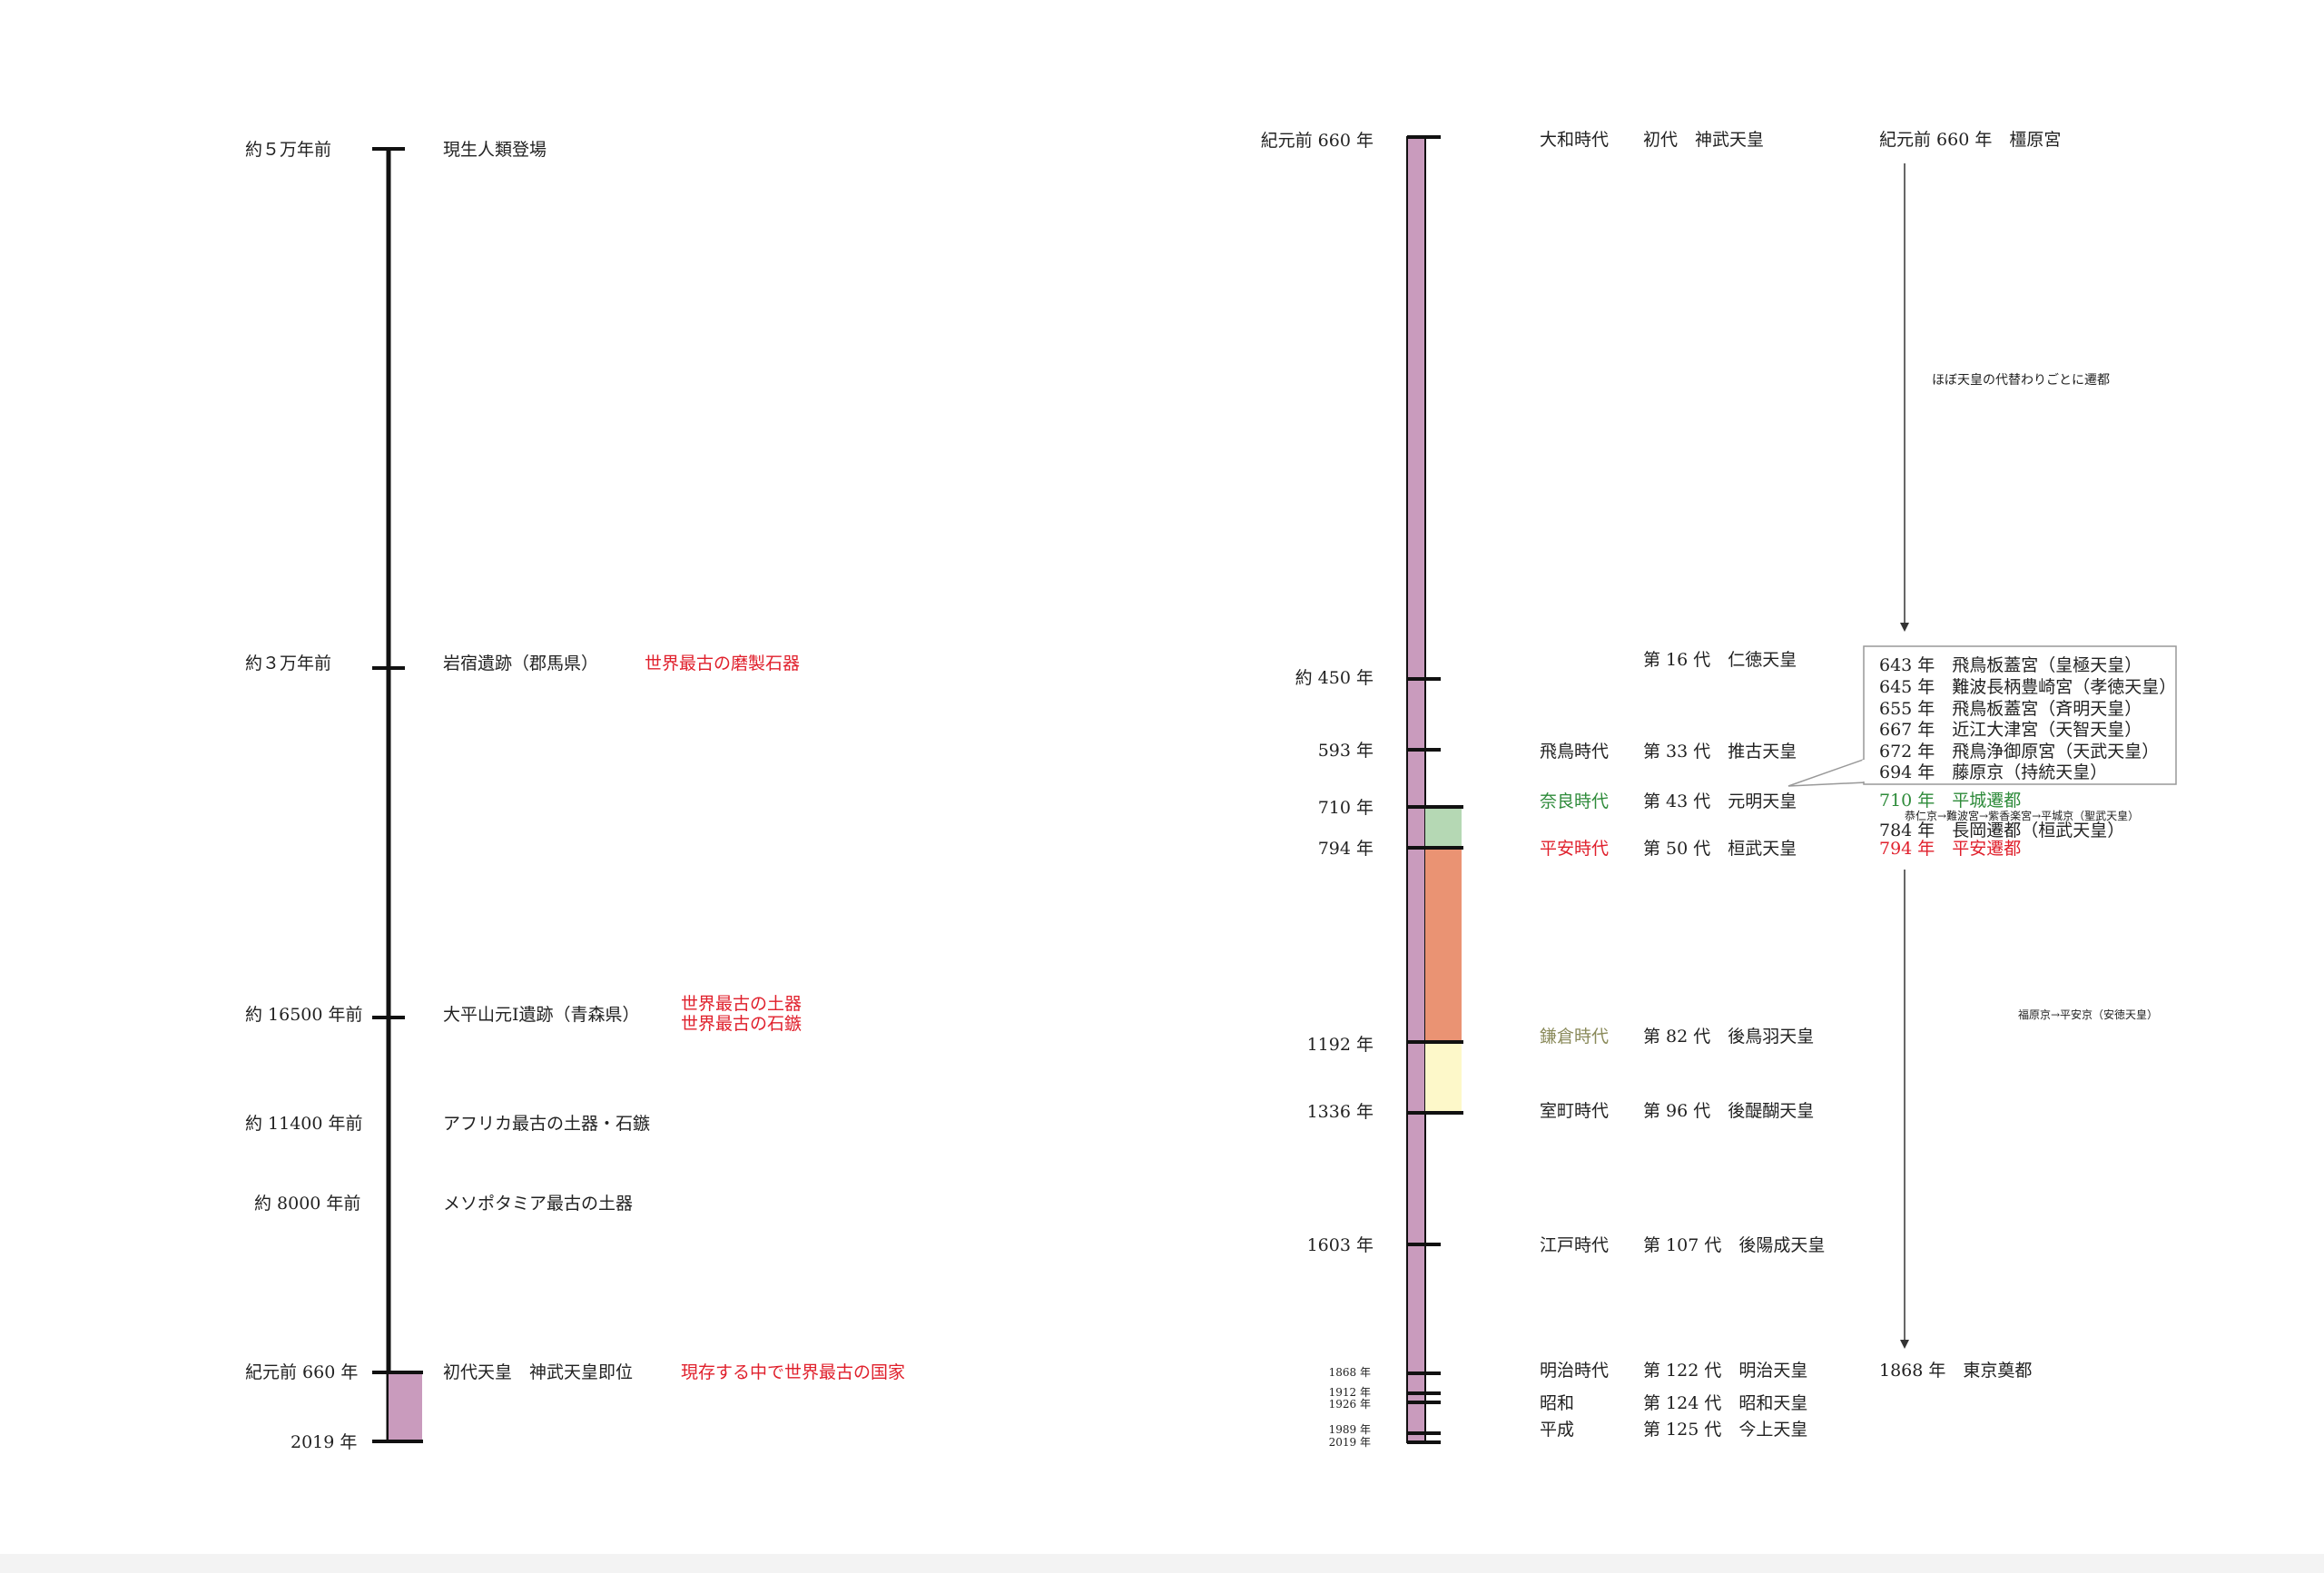  Describe the element at coordinates (1340, 1245) in the screenshot. I see `right-year: 1603 年` at that location.